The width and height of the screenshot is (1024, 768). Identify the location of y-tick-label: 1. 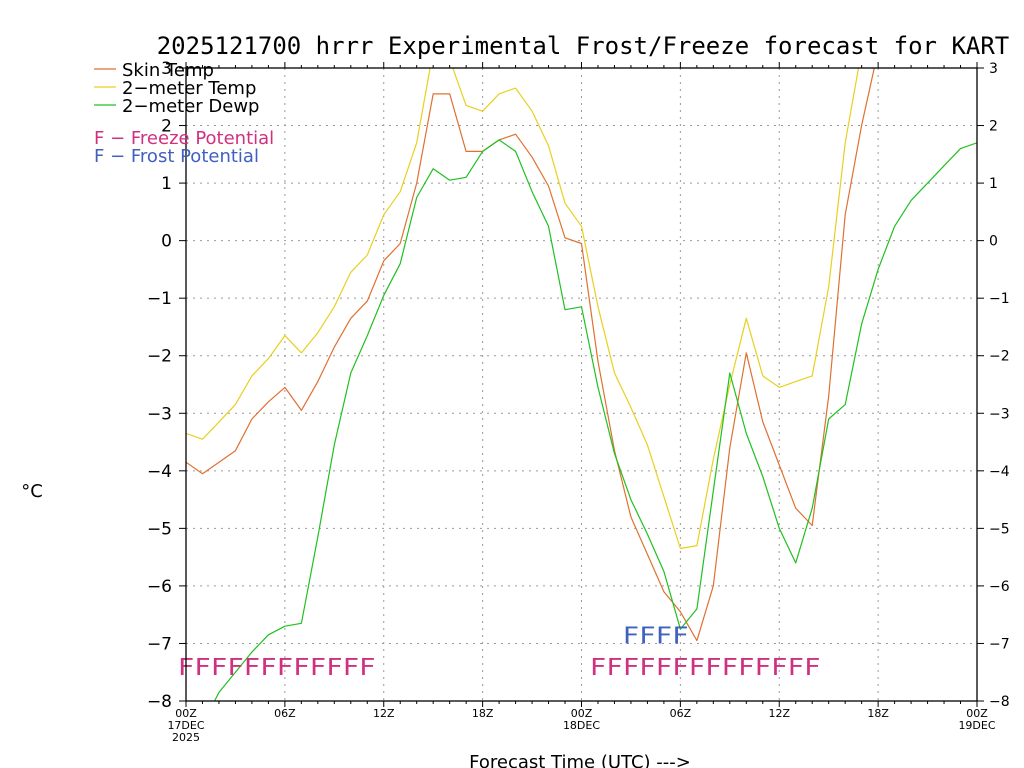
(166, 184).